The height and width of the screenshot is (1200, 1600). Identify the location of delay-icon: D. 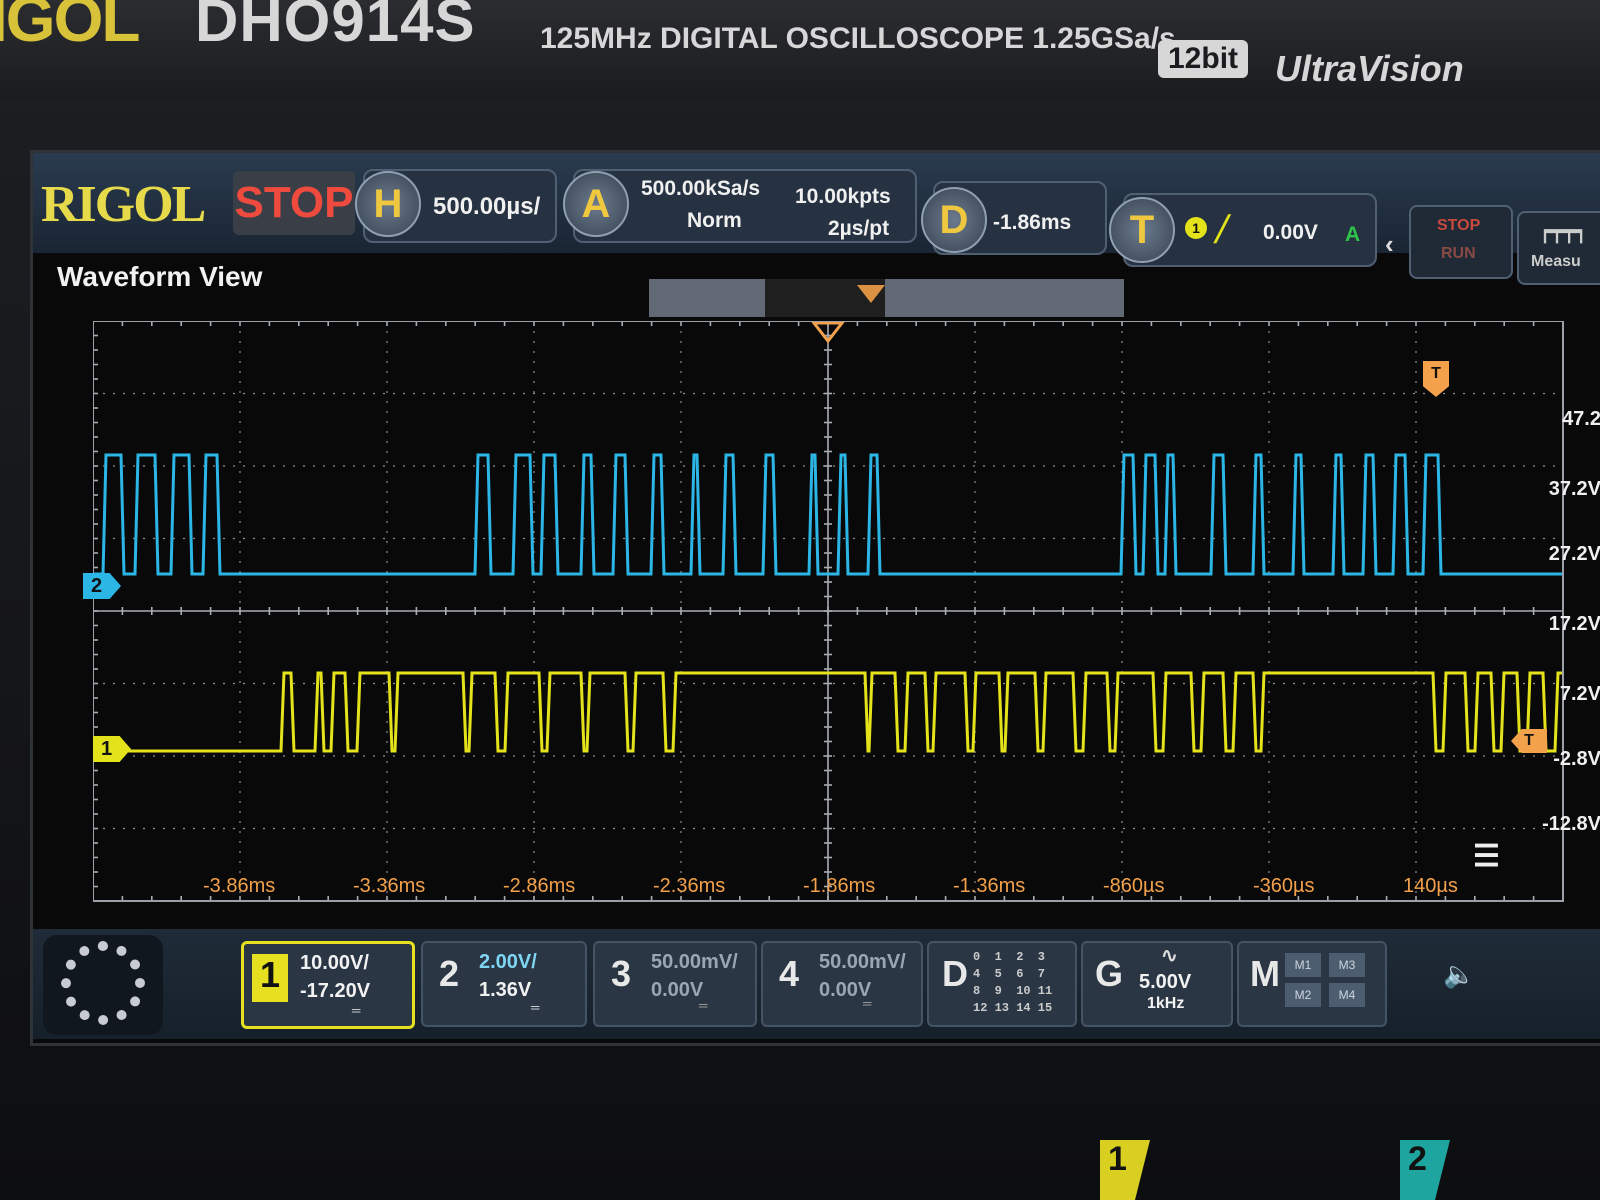
(954, 220).